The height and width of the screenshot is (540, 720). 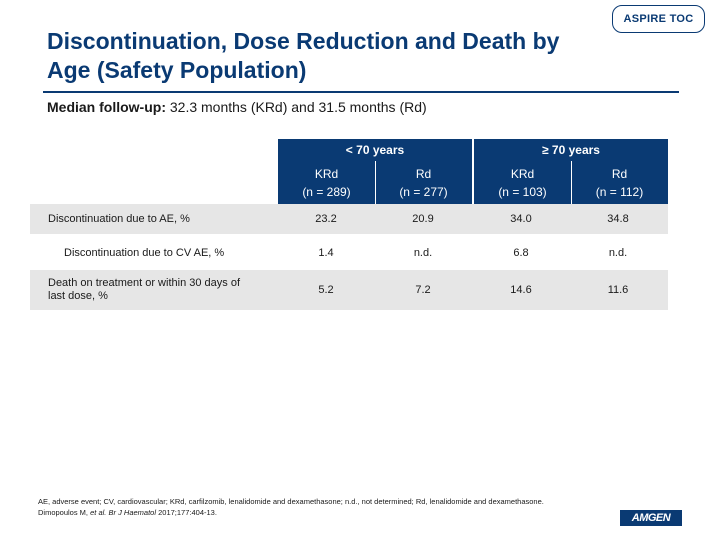 What do you see at coordinates (63, 512) in the screenshot?
I see `citation-authors: Dimopoulos M,` at bounding box center [63, 512].